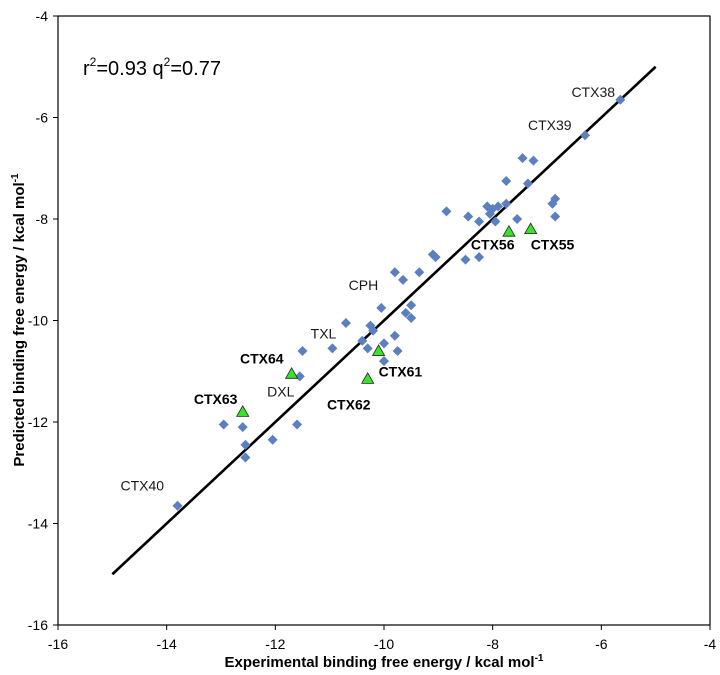 This screenshot has height=675, width=720. I want to click on y-tick-label: -14, so click(38, 524).